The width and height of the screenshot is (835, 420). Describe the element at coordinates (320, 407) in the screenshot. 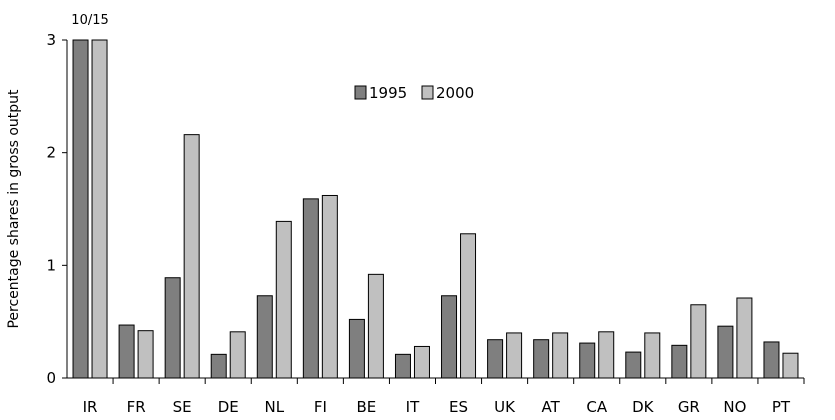

I see `x-tick-label-fi: FI` at that location.